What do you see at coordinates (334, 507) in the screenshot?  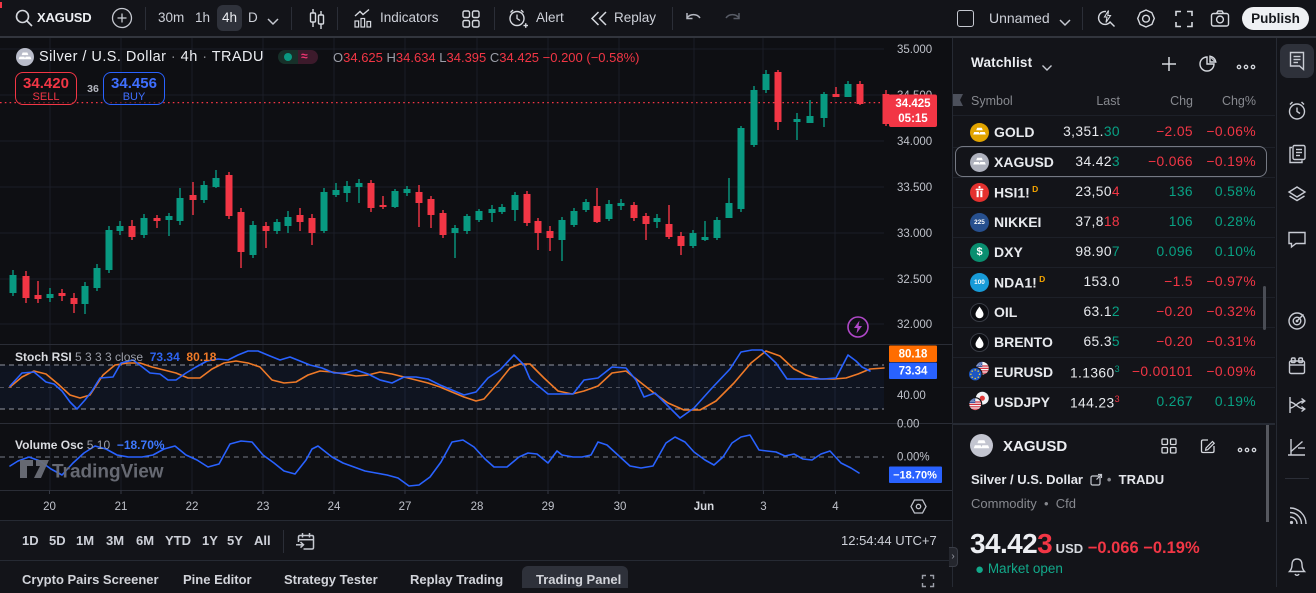 I see `svg-text: 24` at bounding box center [334, 507].